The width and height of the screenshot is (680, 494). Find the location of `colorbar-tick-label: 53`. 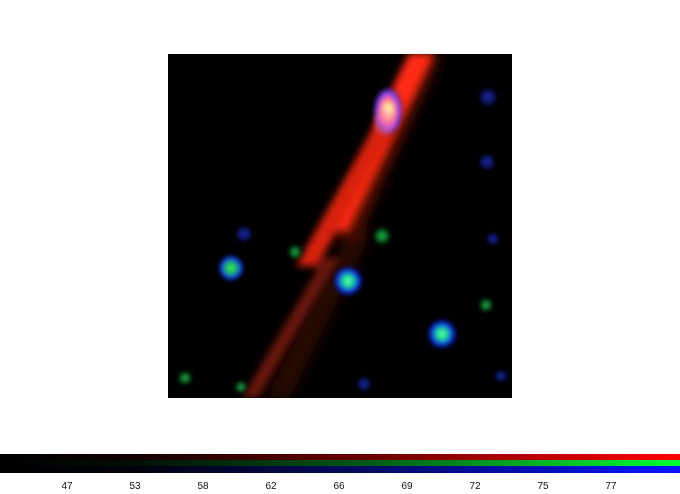

colorbar-tick-label: 53 is located at coordinates (135, 486).